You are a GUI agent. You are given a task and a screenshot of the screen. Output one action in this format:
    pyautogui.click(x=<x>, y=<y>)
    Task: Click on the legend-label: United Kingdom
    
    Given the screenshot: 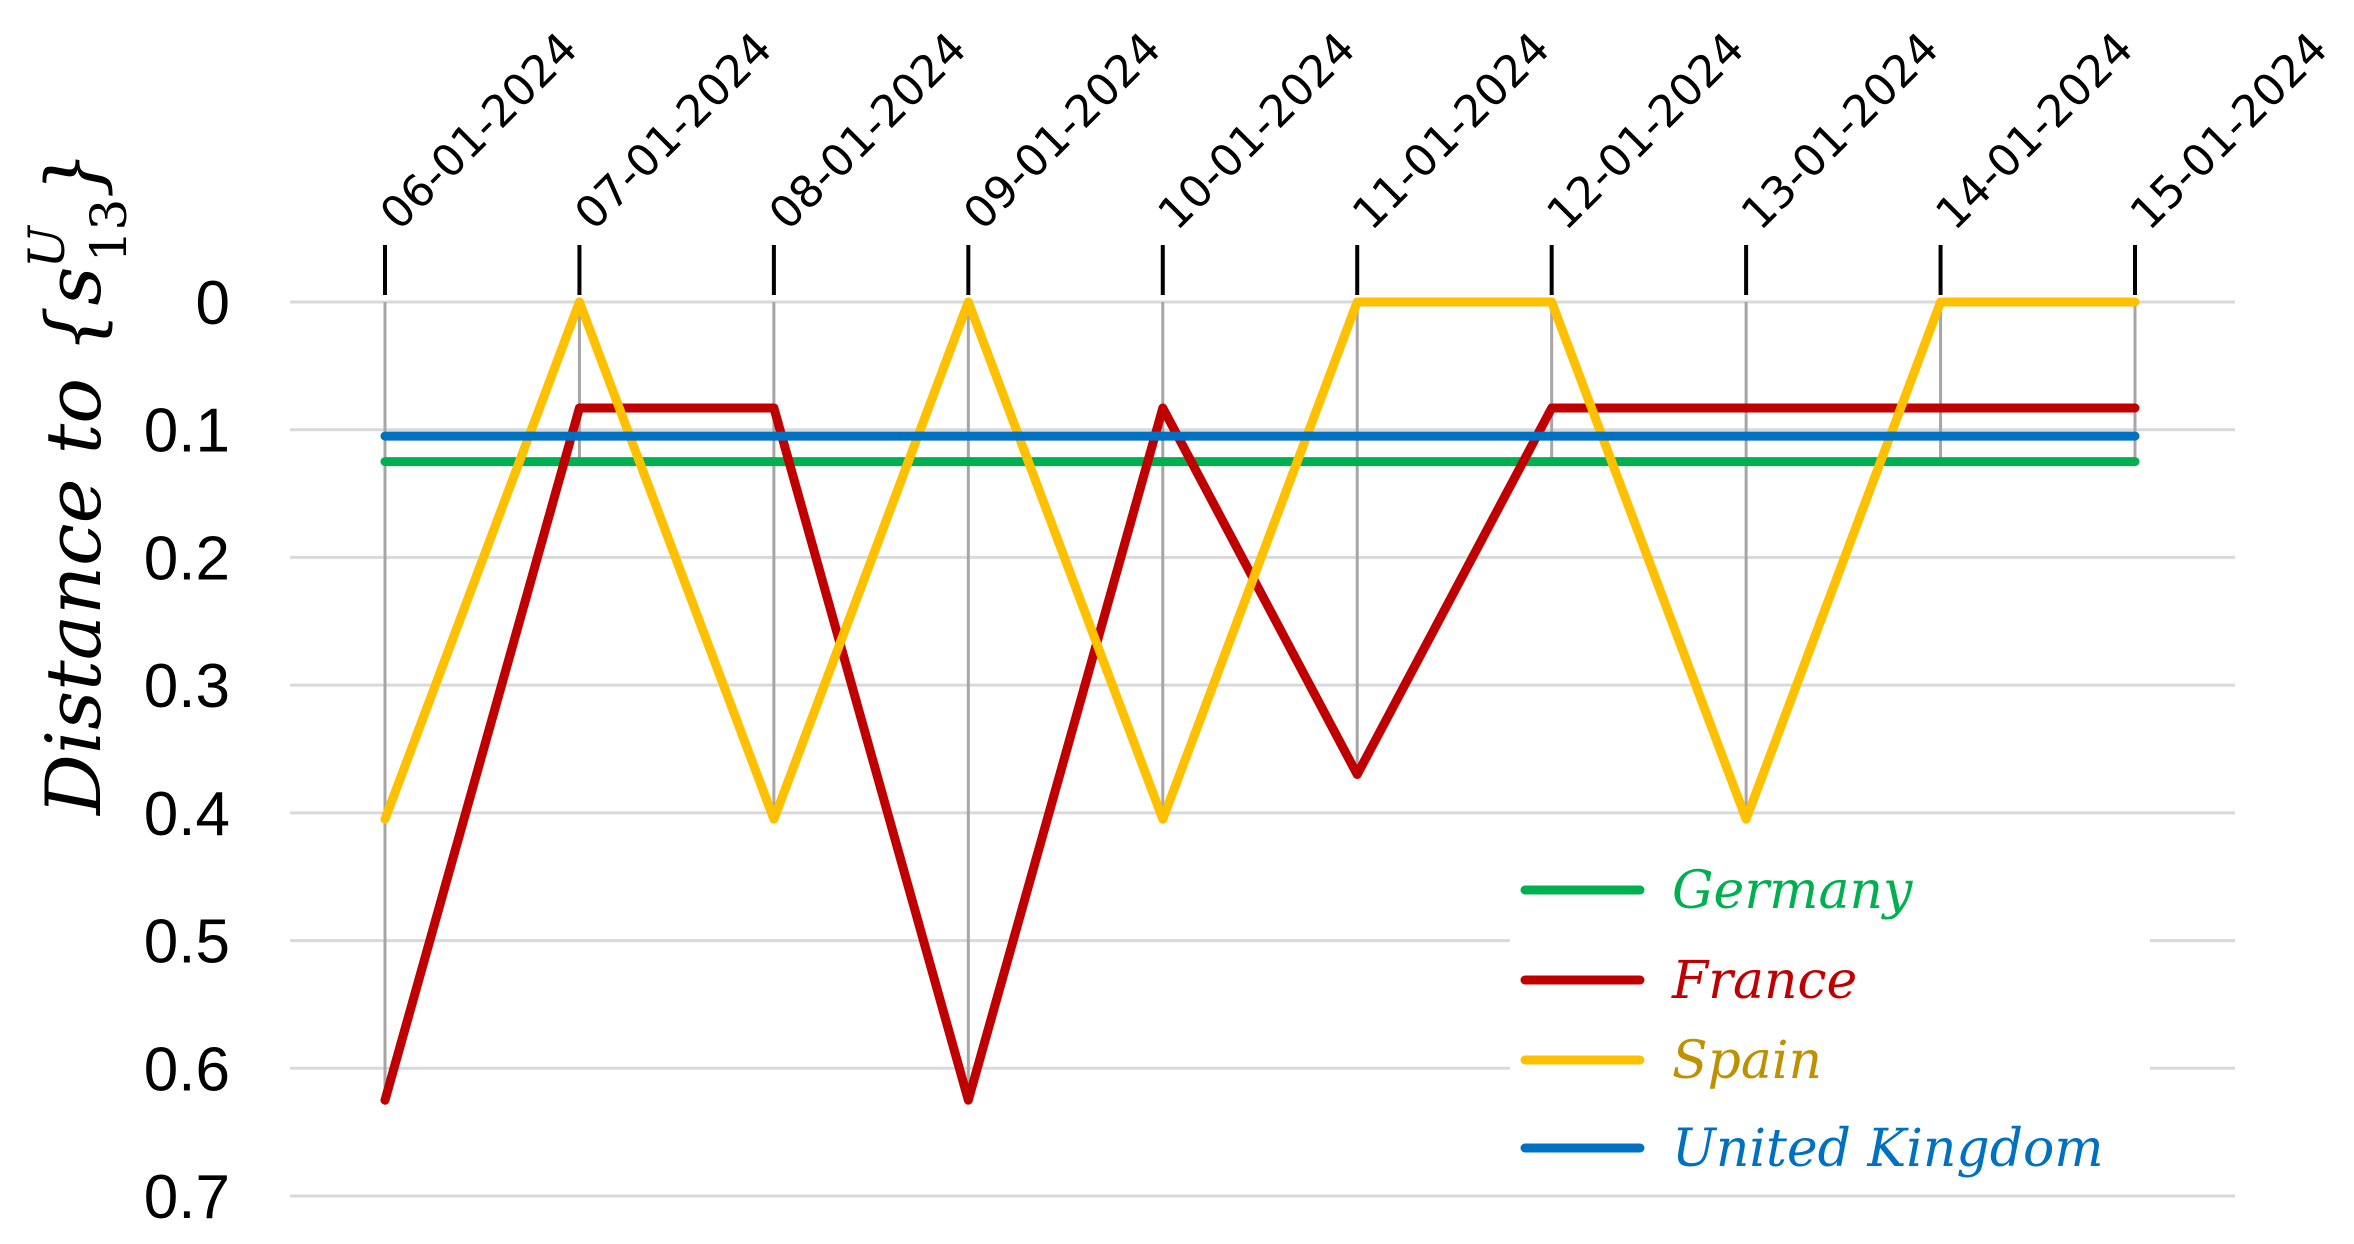 What is the action you would take?
    pyautogui.click(x=1888, y=1149)
    